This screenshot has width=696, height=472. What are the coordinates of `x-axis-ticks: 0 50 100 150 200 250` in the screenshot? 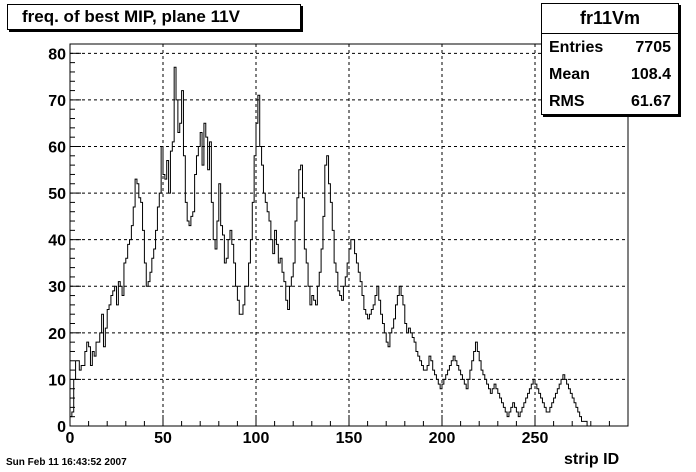 It's located at (347, 431).